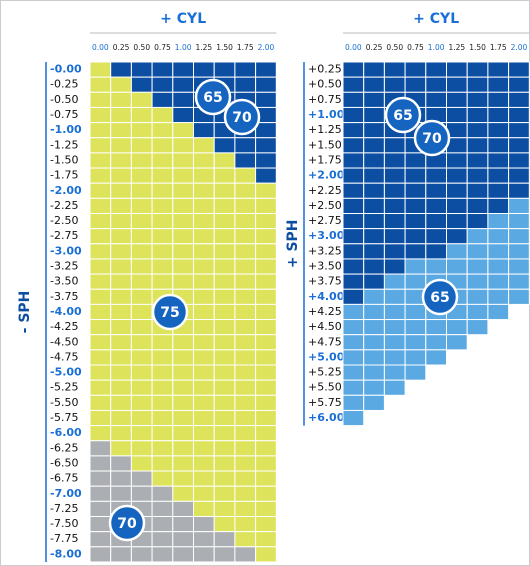 Image resolution: width=530 pixels, height=566 pixels. What do you see at coordinates (64, 159) in the screenshot?
I see `row-label: -1.50` at bounding box center [64, 159].